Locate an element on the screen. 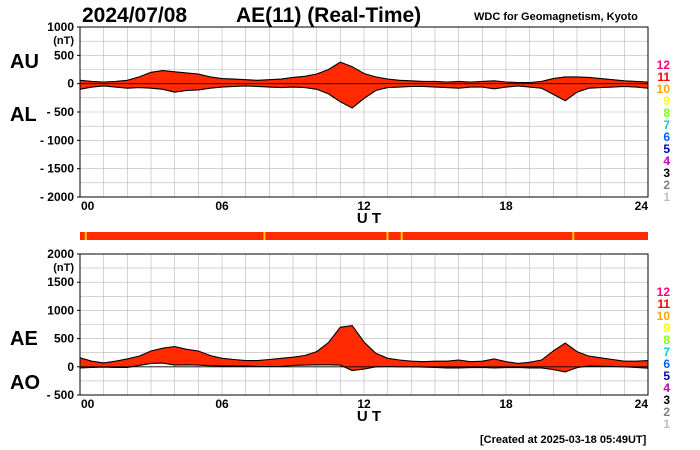 The height and width of the screenshot is (450, 700). date-title: 2024/07/08 is located at coordinates (135, 15).